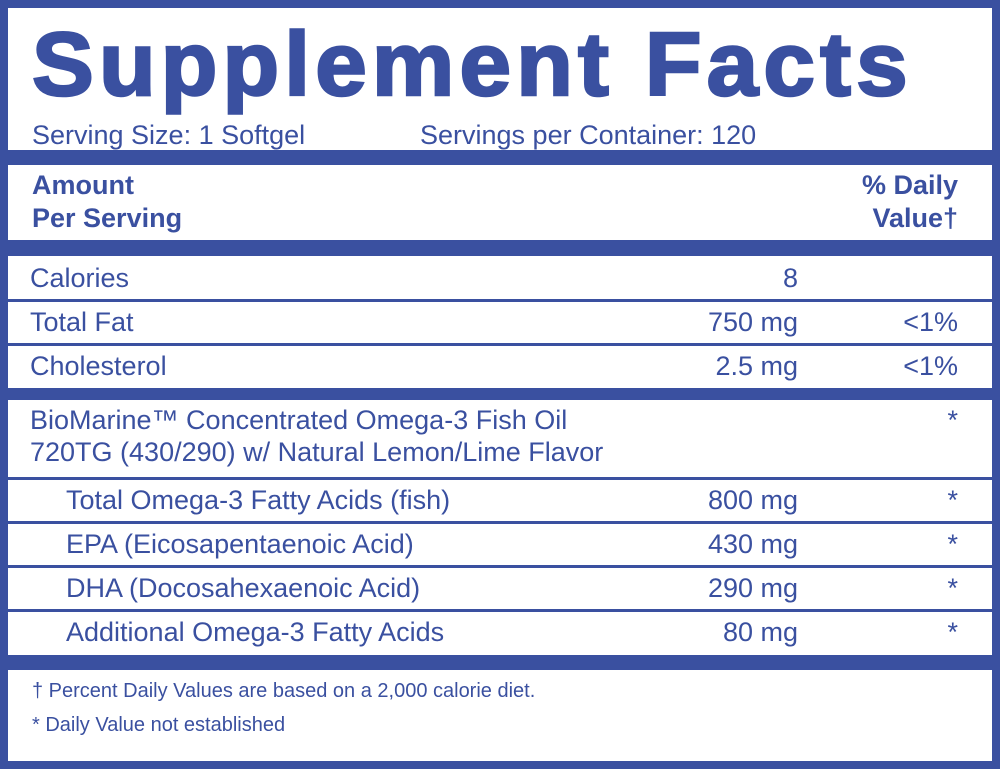 The width and height of the screenshot is (1000, 769). I want to click on serving-size: Serving Size: 1 Softgel, so click(169, 135).